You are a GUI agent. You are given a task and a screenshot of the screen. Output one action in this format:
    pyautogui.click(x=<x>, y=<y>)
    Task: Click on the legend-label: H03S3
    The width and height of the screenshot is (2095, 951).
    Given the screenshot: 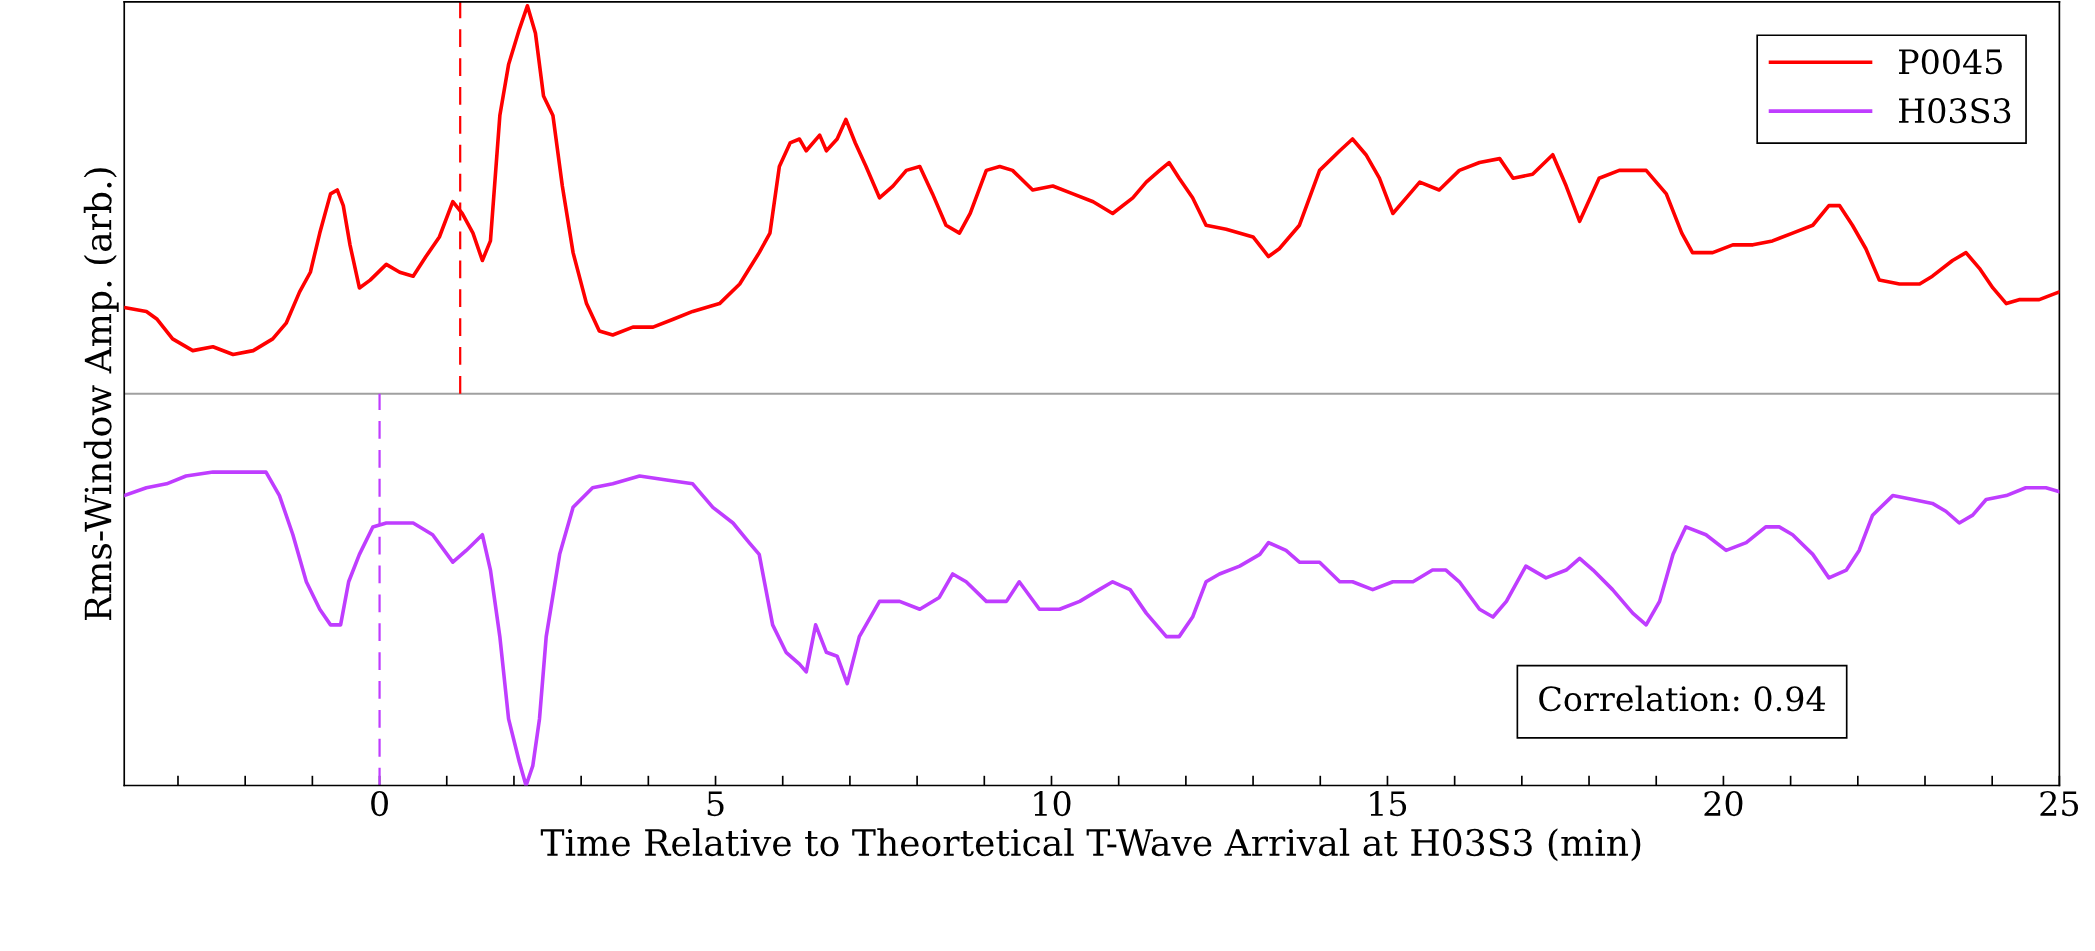 What is the action you would take?
    pyautogui.click(x=1955, y=111)
    